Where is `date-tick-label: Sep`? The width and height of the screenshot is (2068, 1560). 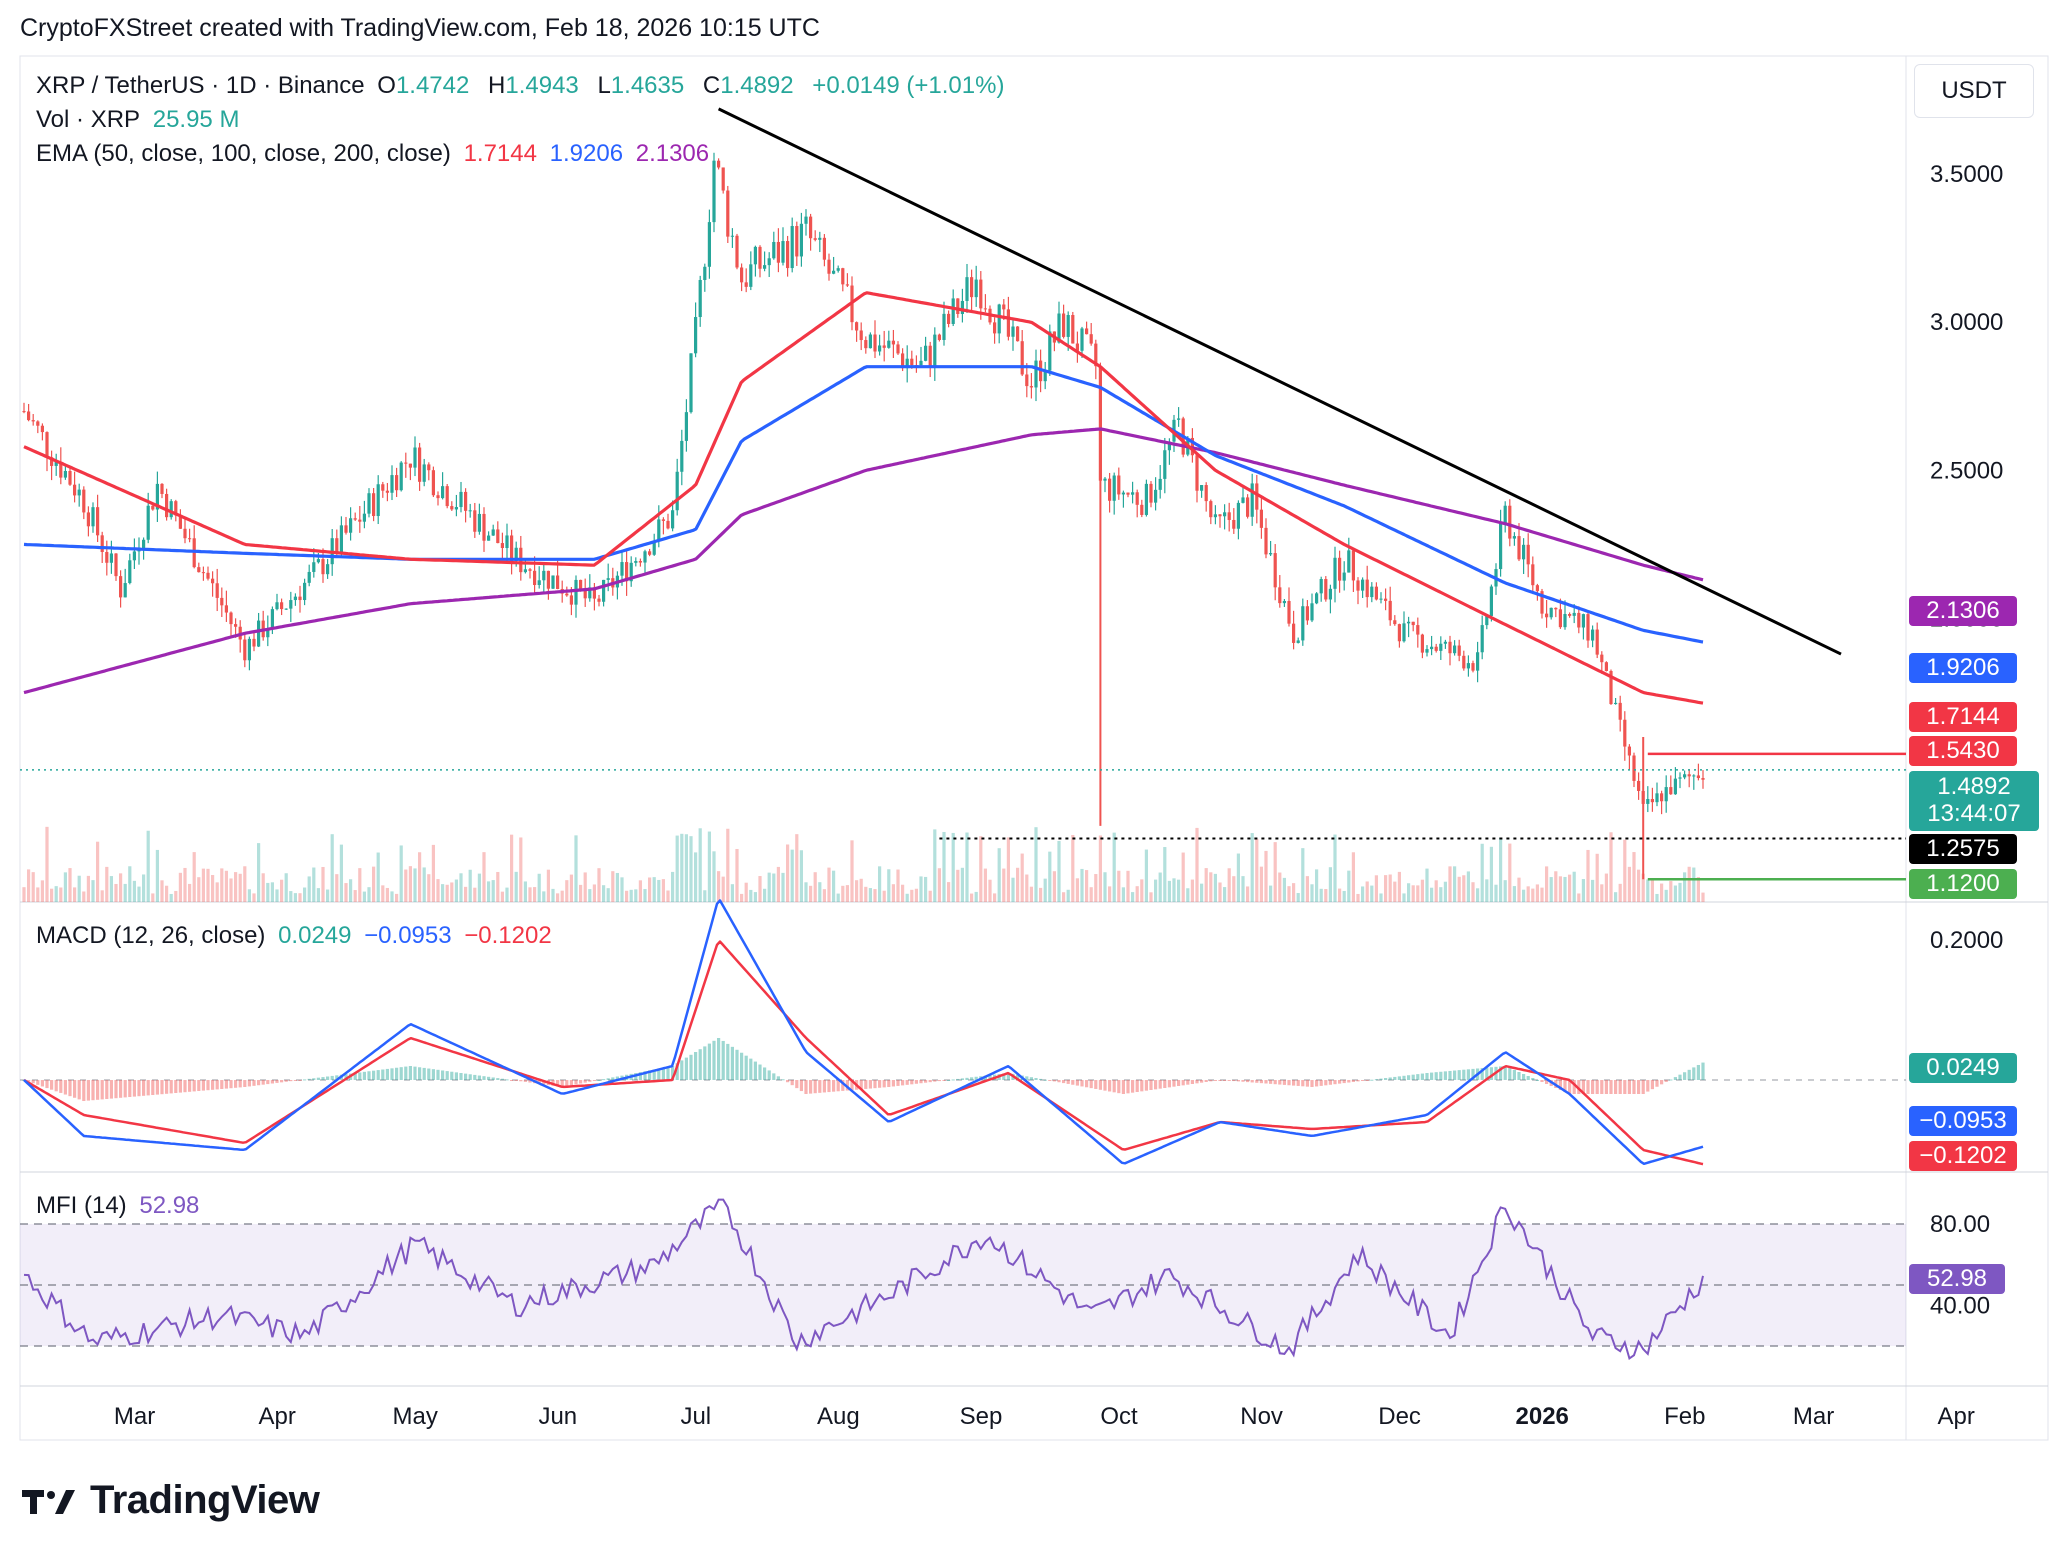 date-tick-label: Sep is located at coordinates (981, 1416).